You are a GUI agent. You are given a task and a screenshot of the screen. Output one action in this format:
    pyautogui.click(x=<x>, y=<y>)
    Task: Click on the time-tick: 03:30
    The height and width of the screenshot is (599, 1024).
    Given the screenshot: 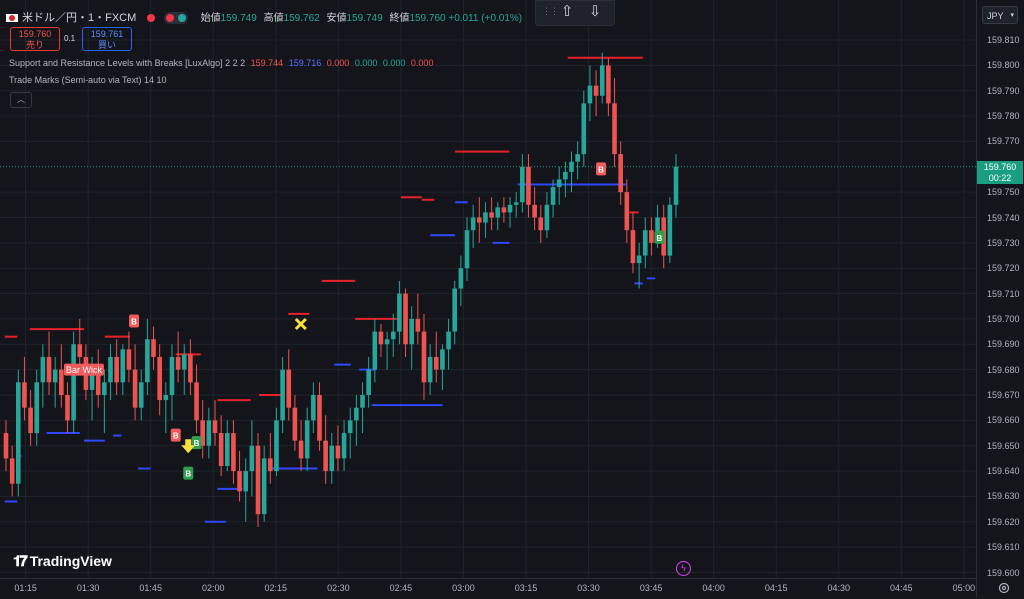 What is the action you would take?
    pyautogui.click(x=588, y=588)
    